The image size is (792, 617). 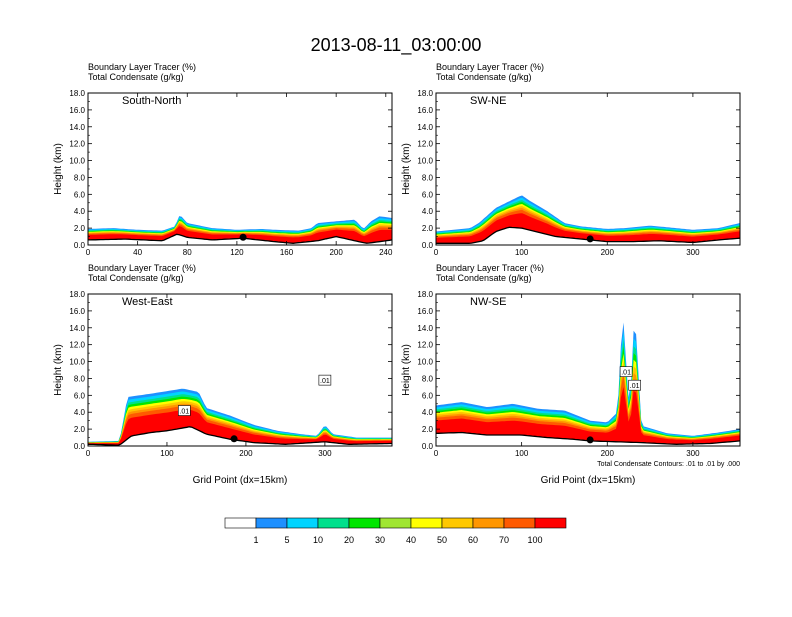 I want to click on color-legend: 1 5 10 20 30 40 50 60 70 100, so click(x=395, y=531).